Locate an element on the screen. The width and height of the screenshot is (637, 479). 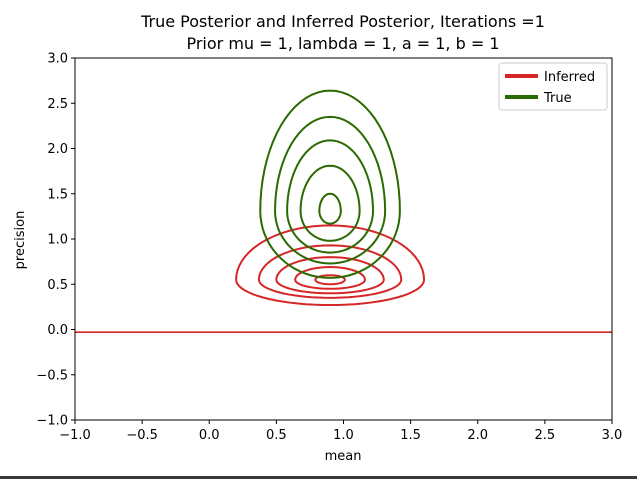
x-tick-label: 2.0 is located at coordinates (477, 435).